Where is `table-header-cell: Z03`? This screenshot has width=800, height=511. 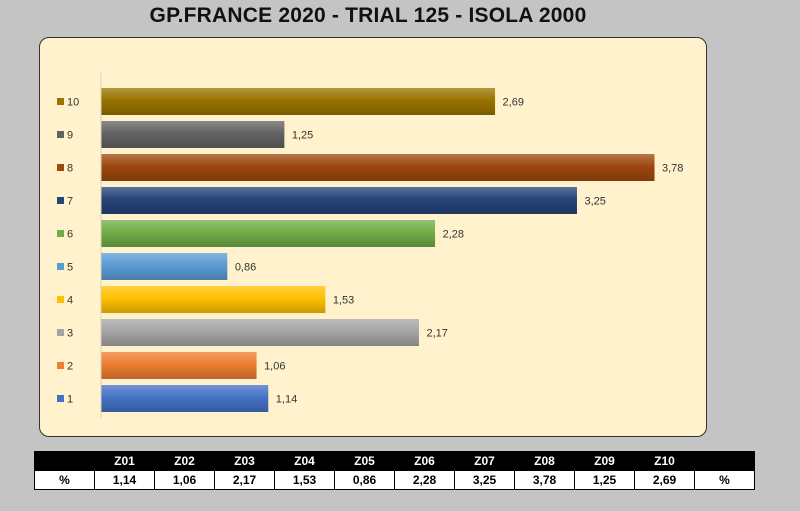
table-header-cell: Z03 is located at coordinates (244, 461).